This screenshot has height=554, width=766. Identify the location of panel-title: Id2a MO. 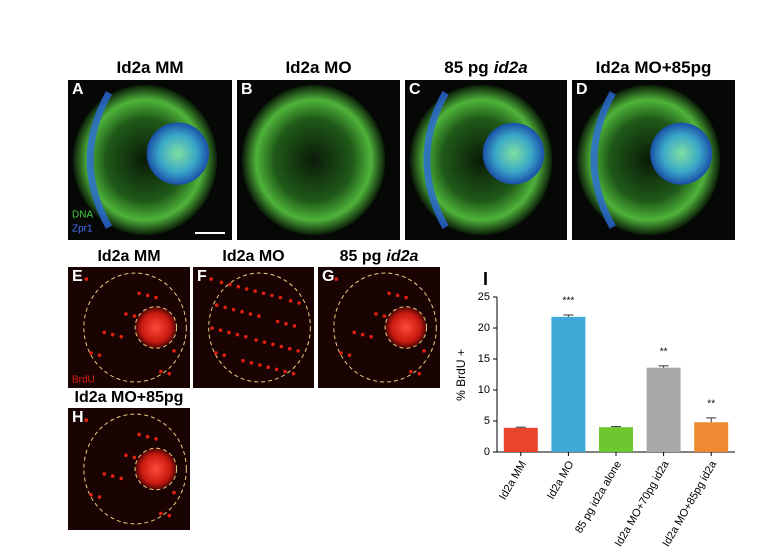
(253, 256).